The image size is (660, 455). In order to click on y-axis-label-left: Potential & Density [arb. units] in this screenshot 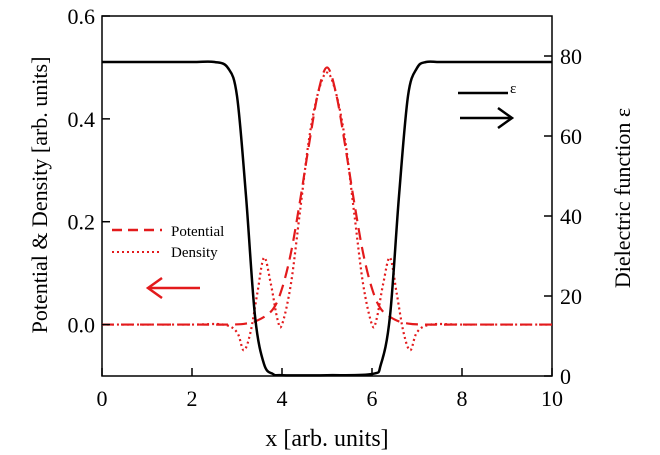, I will do `click(39, 195)`.